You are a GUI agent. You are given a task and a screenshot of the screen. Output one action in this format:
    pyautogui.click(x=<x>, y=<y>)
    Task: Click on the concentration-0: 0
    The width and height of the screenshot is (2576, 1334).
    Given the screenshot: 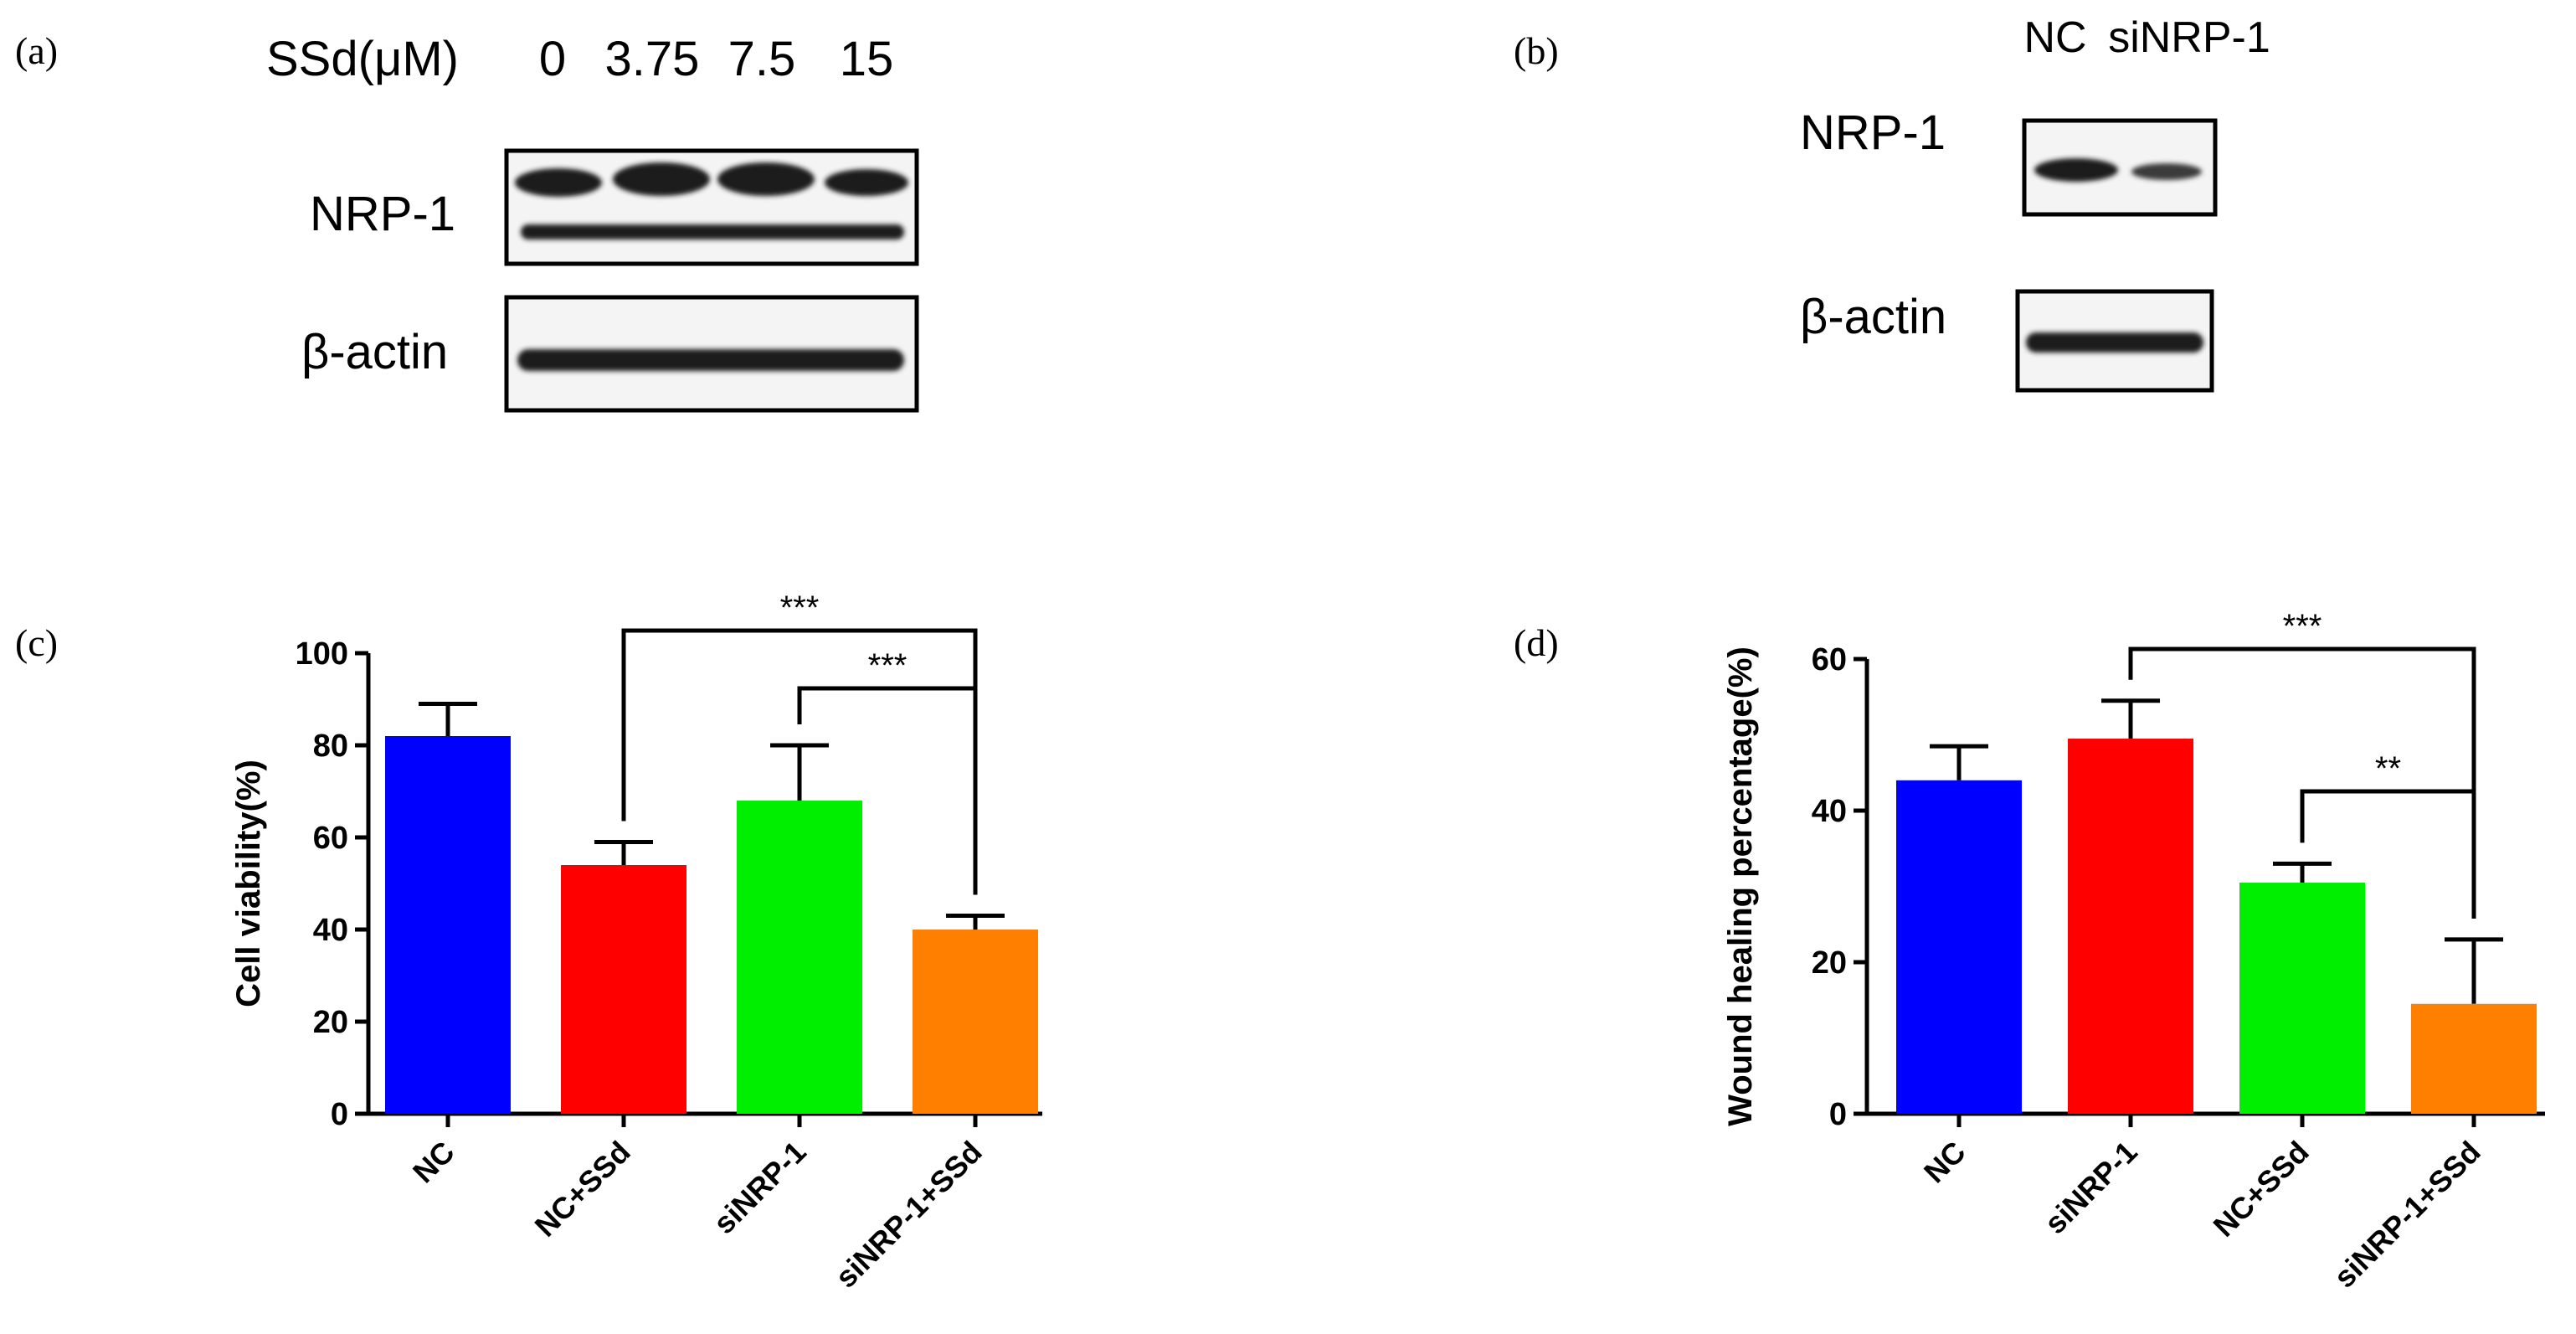 What is the action you would take?
    pyautogui.click(x=553, y=59)
    